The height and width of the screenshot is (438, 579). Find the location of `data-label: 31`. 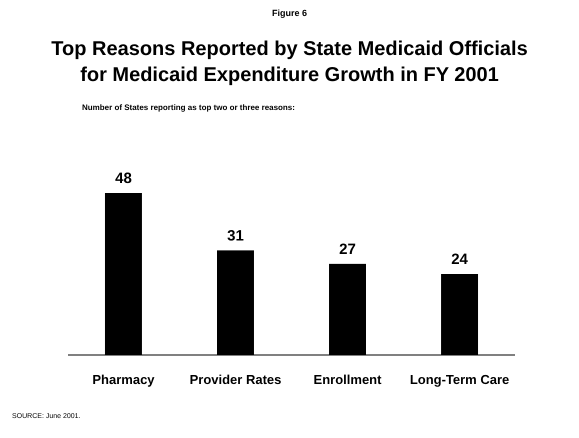

data-label: 31 is located at coordinates (235, 235).